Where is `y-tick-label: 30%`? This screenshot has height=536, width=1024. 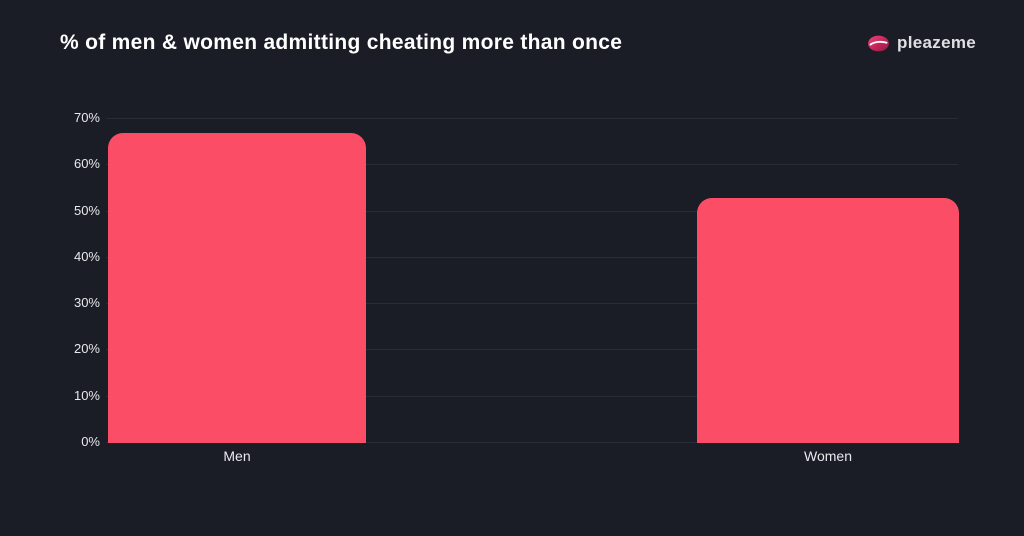
y-tick-label: 30% is located at coordinates (86, 303).